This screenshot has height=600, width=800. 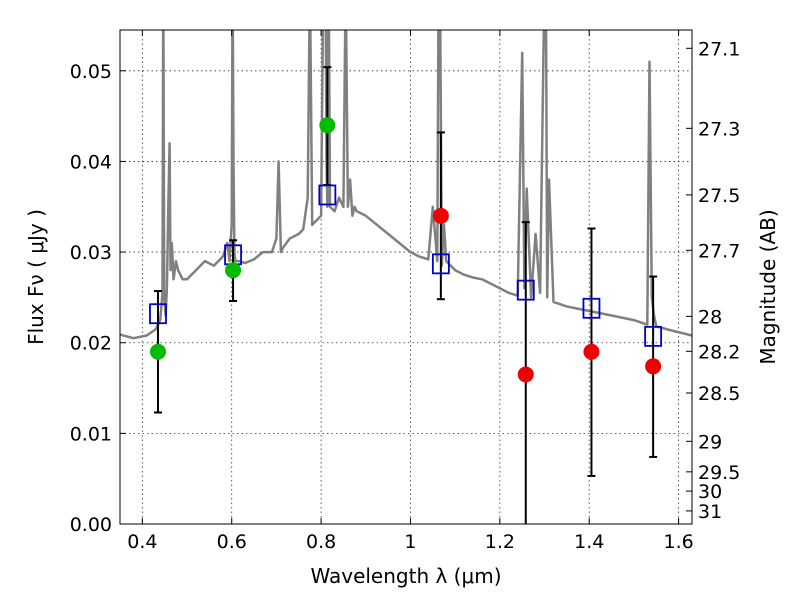 I want to click on x-tick-label: 0.4, so click(x=142, y=542).